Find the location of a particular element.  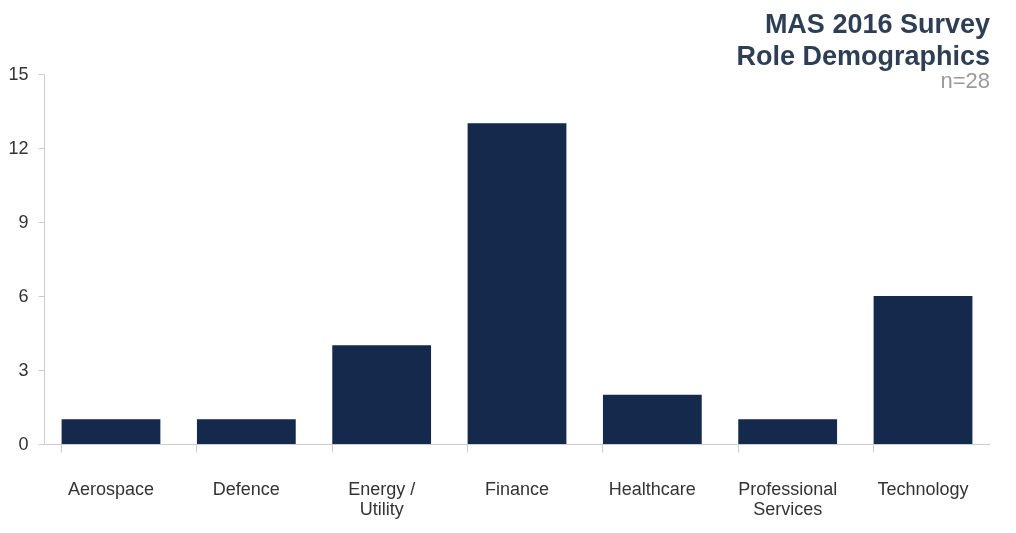

x-tick-label: Defence is located at coordinates (246, 488).